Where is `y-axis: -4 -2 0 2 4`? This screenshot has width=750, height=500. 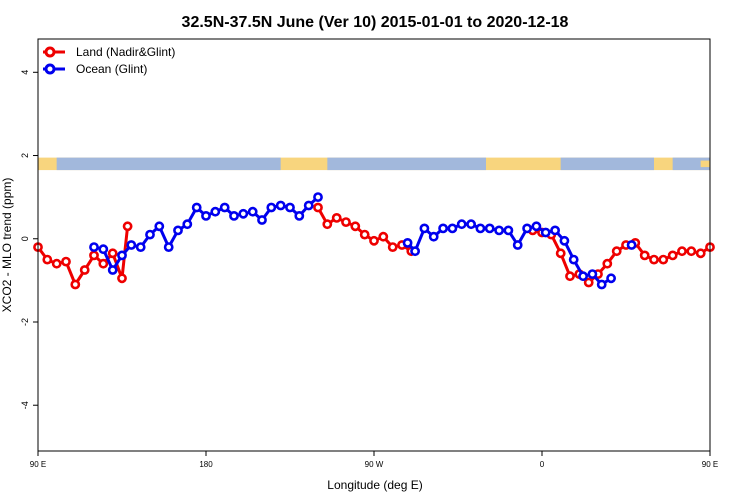 y-axis: -4 -2 0 2 4 is located at coordinates (29, 239).